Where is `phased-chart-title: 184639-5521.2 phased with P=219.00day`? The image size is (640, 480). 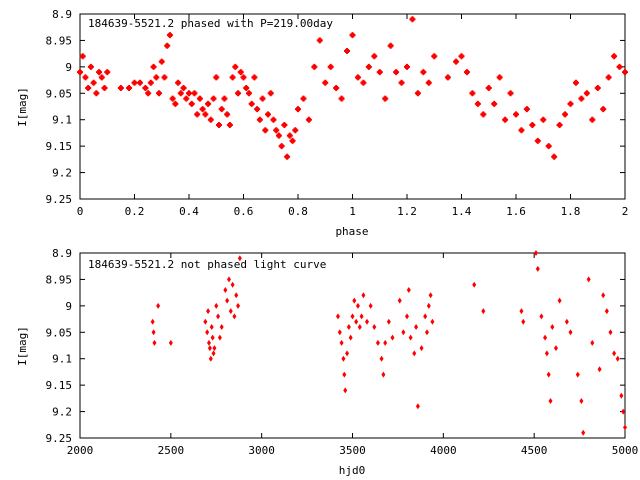
phased-chart-title: 184639-5521.2 phased with P=219.00day is located at coordinates (210, 23).